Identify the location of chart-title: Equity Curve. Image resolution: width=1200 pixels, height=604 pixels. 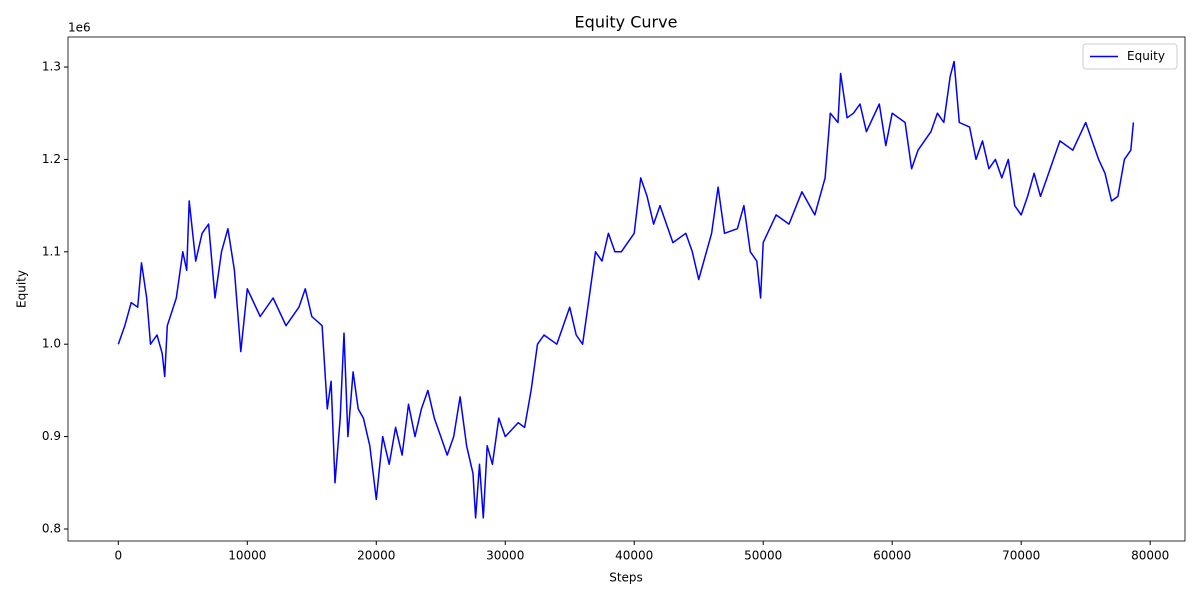
(626, 22).